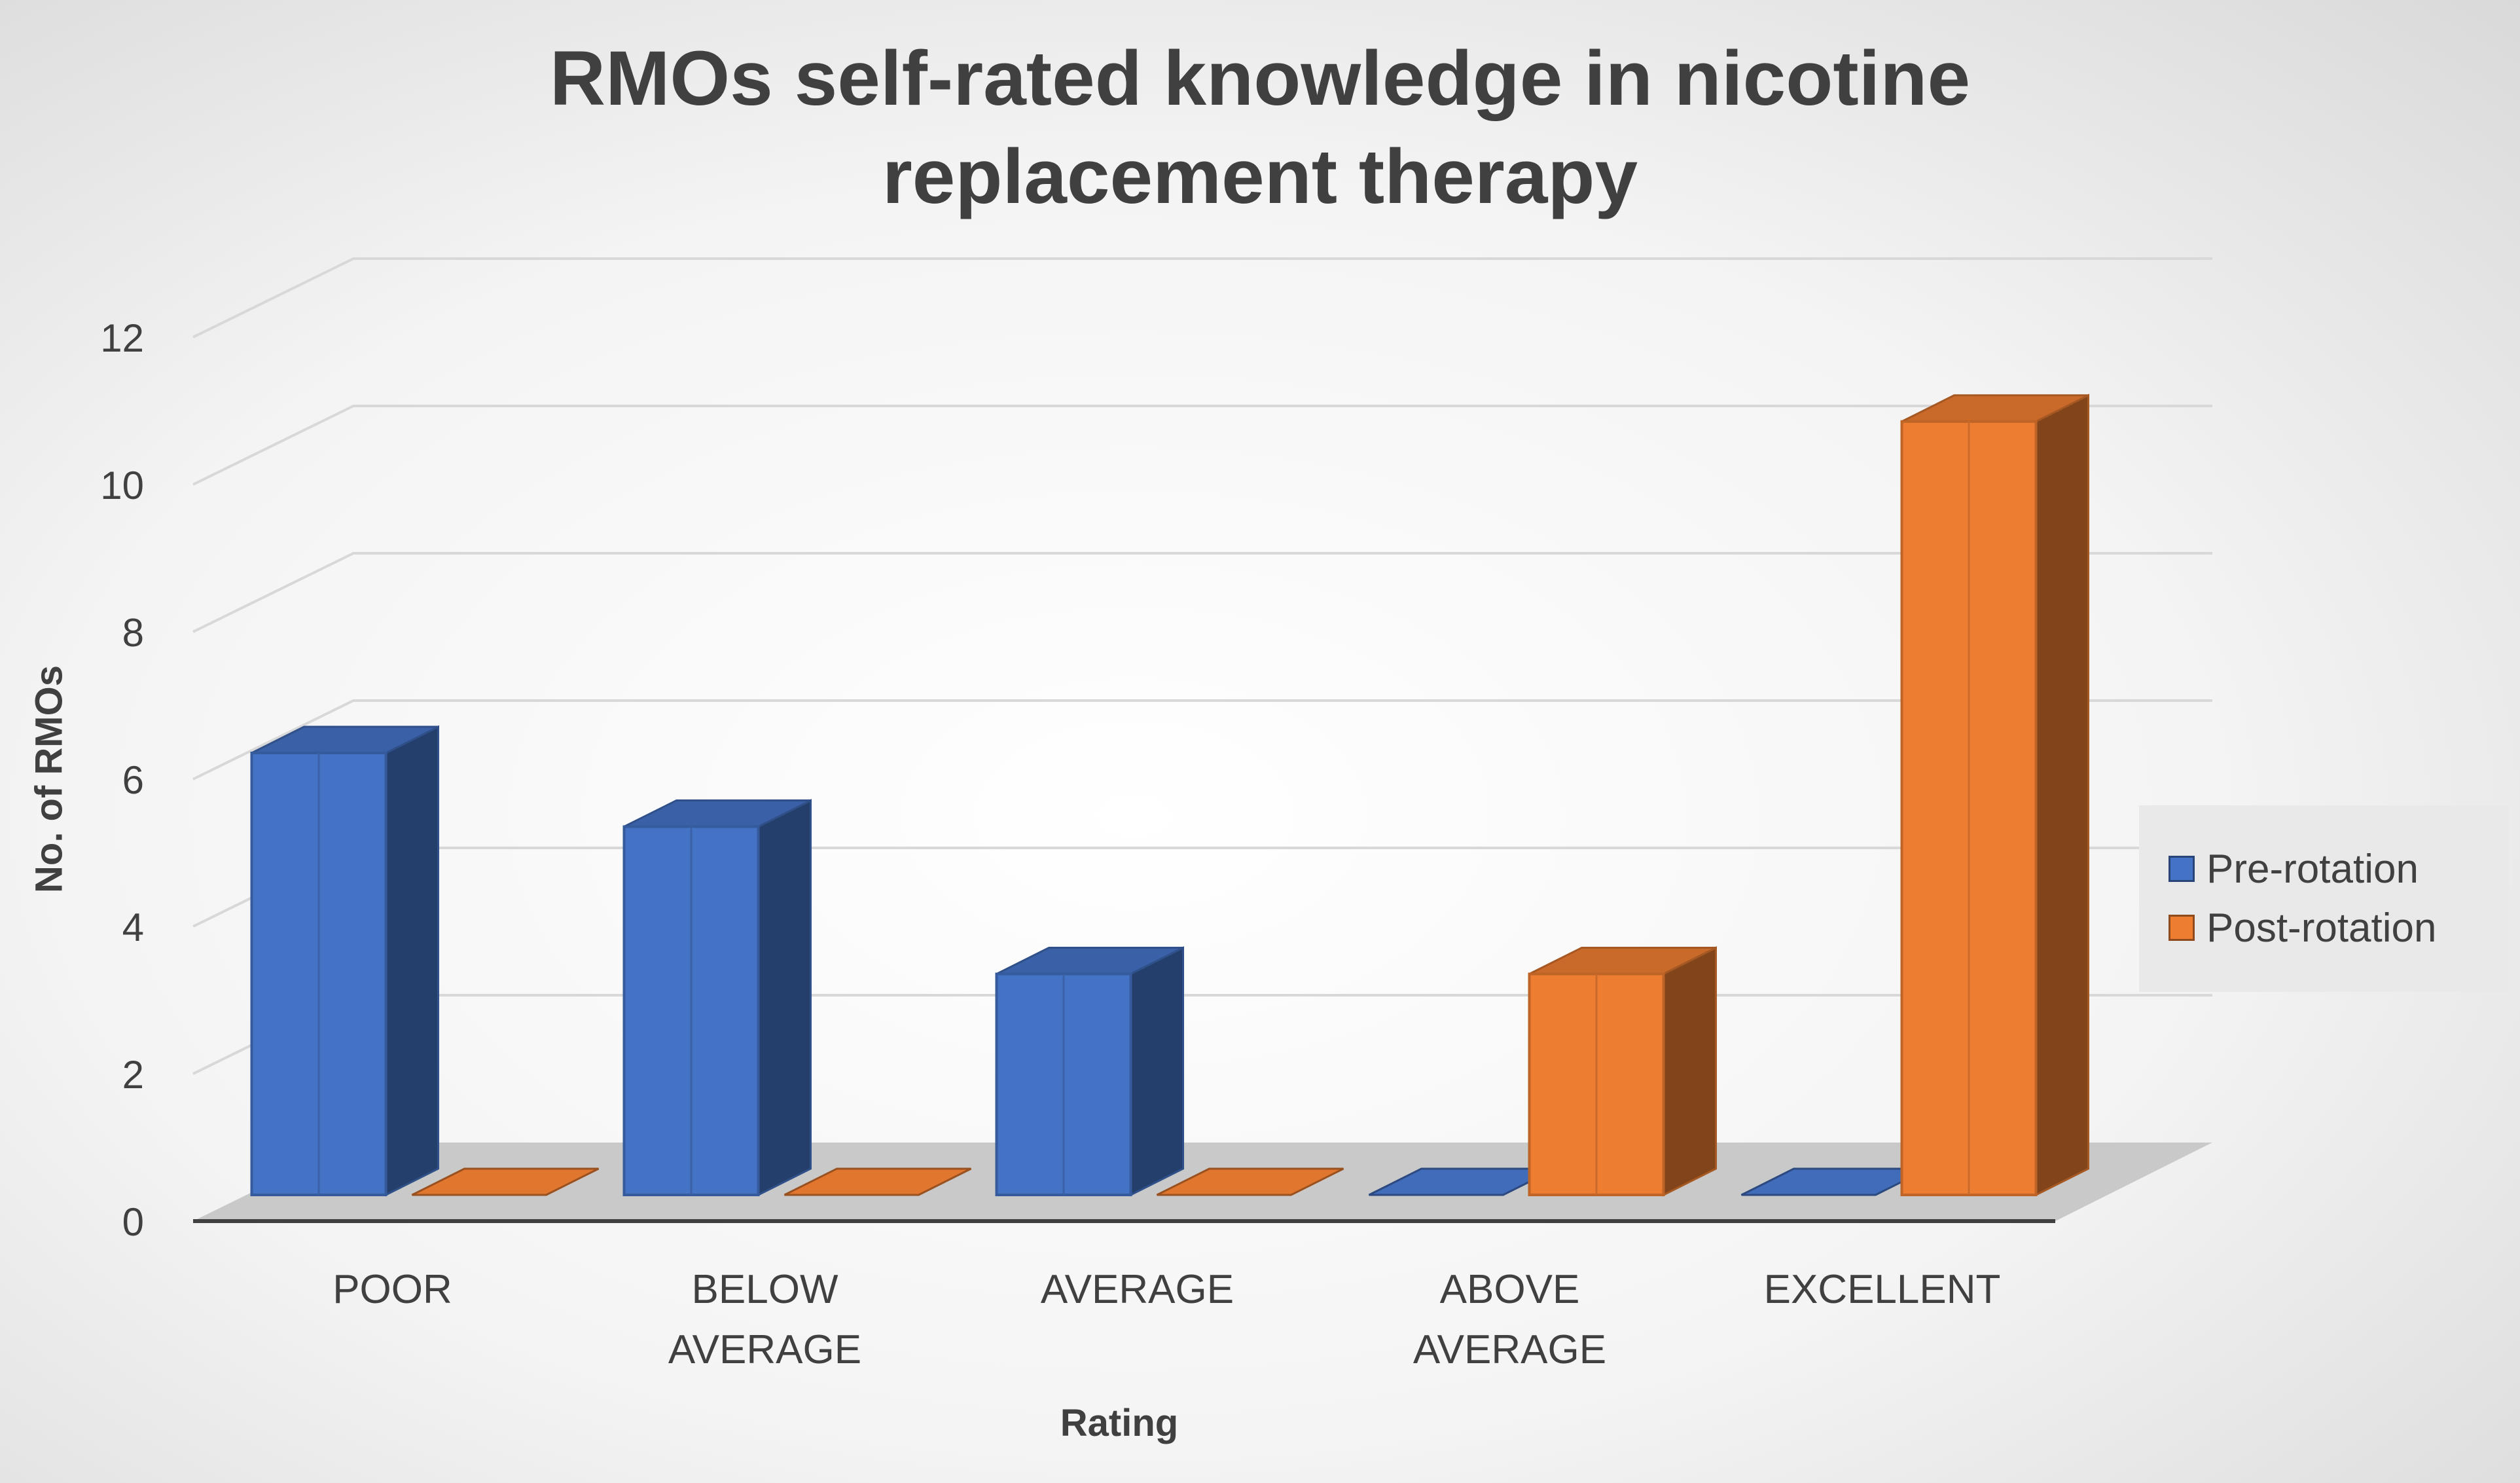 This screenshot has width=2520, height=1483. Describe the element at coordinates (2321, 928) in the screenshot. I see `legend-label-post-rotation: Post-rotation` at that location.